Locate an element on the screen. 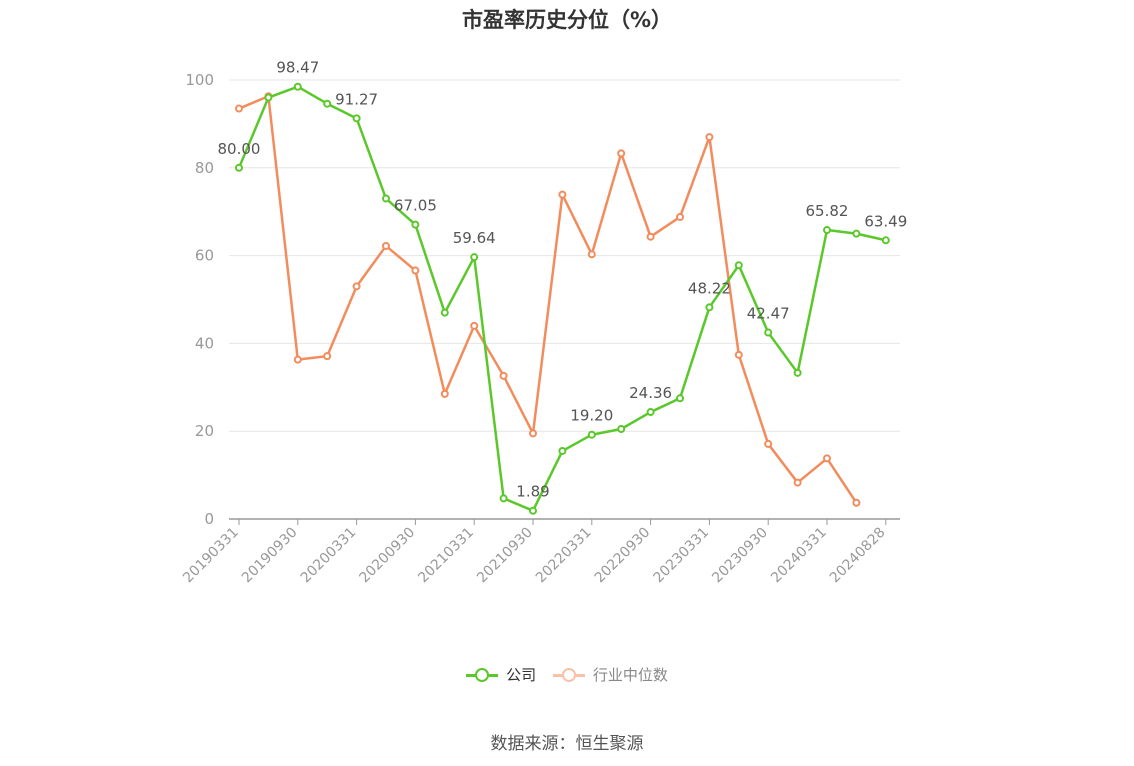 The image size is (1134, 766). company-data-label: 1.89 is located at coordinates (532, 492).